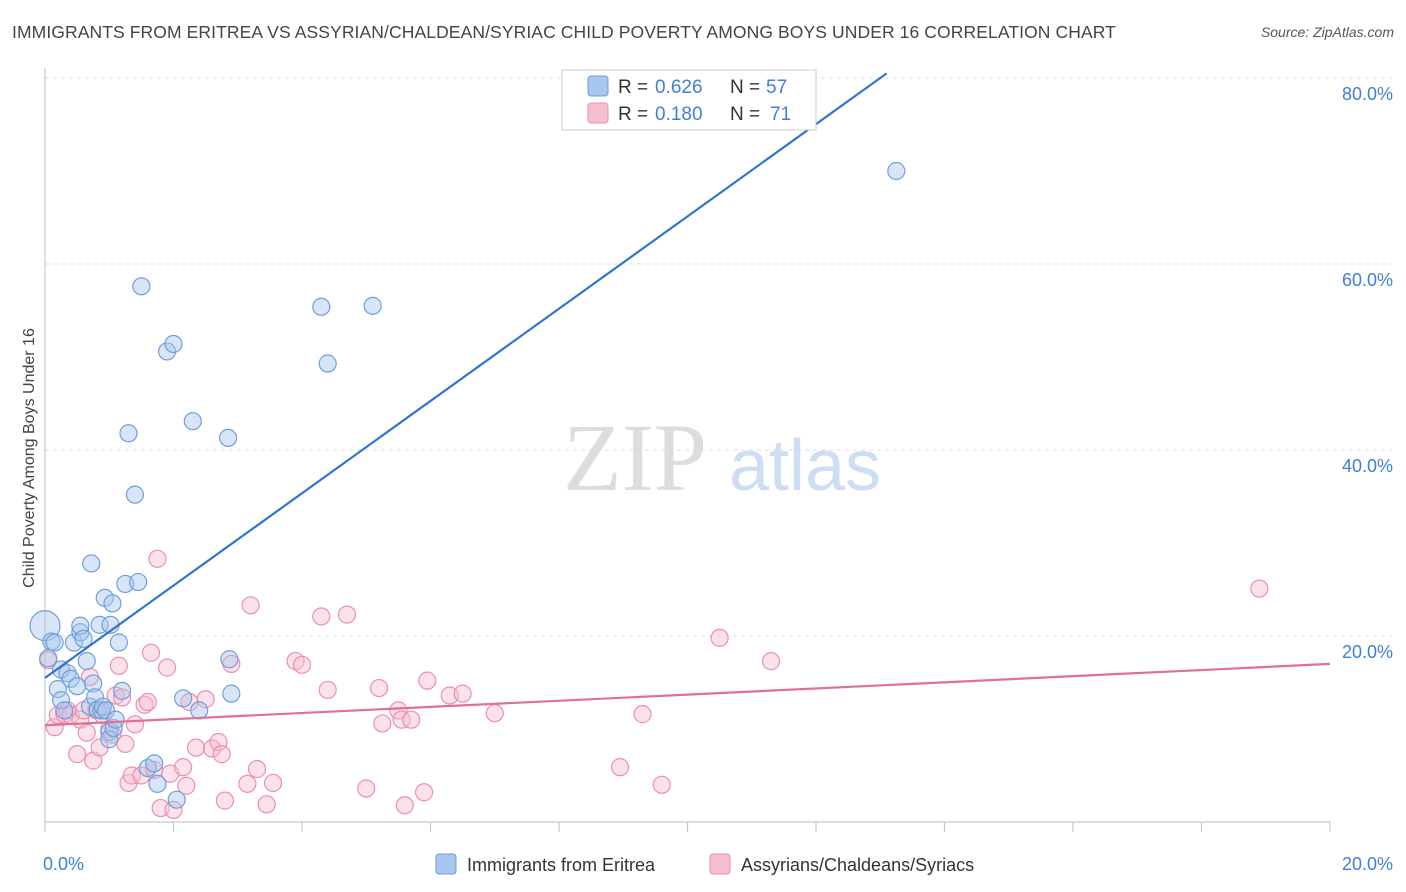 This screenshot has width=1406, height=892. What do you see at coordinates (776, 87) in the screenshot?
I see `legend-n-value-1: 57` at bounding box center [776, 87].